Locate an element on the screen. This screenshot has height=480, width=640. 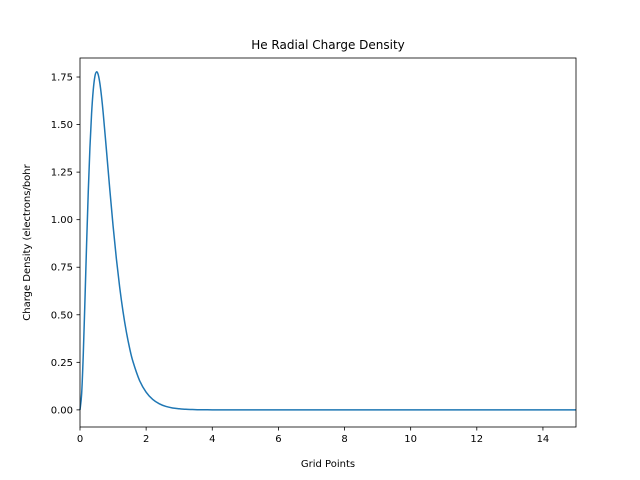
y-ticks: 0.00 0.25 0.50 0.75 1.00 1.25 1.50 1.75 is located at coordinates (65, 244).